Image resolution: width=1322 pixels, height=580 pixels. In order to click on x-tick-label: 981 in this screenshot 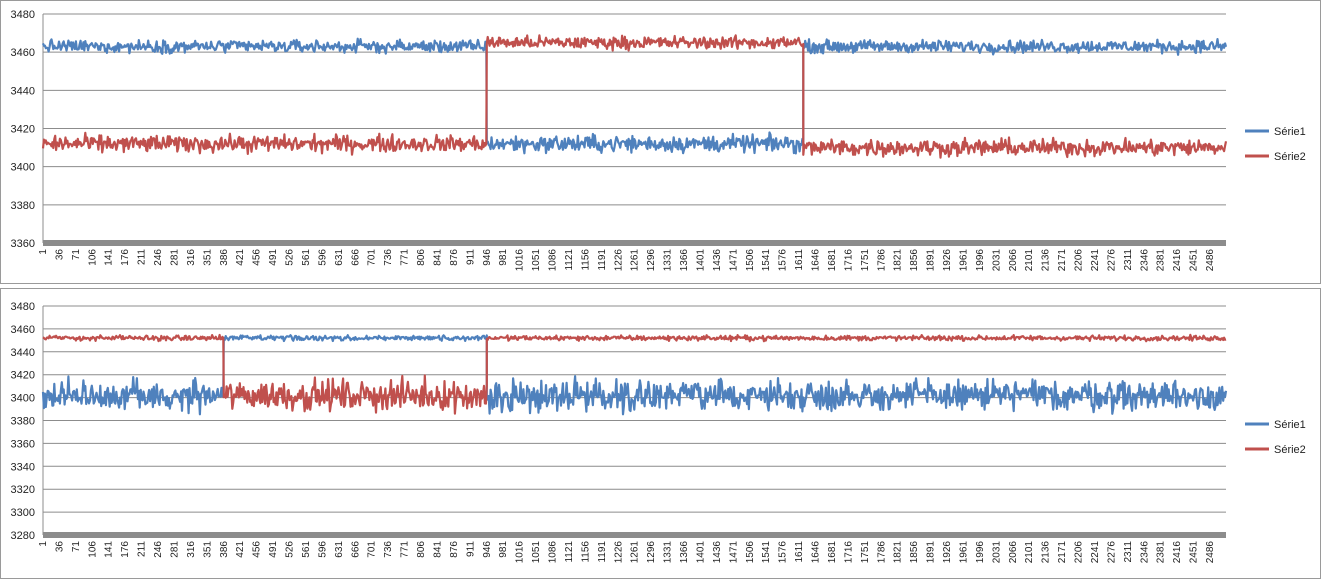, I will do `click(503, 257)`.